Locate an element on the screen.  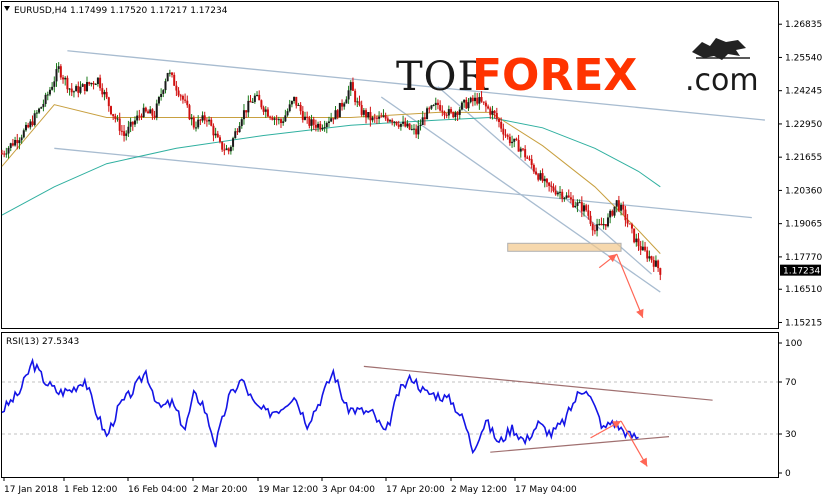
menu-triangle-icon is located at coordinates (7, 8).